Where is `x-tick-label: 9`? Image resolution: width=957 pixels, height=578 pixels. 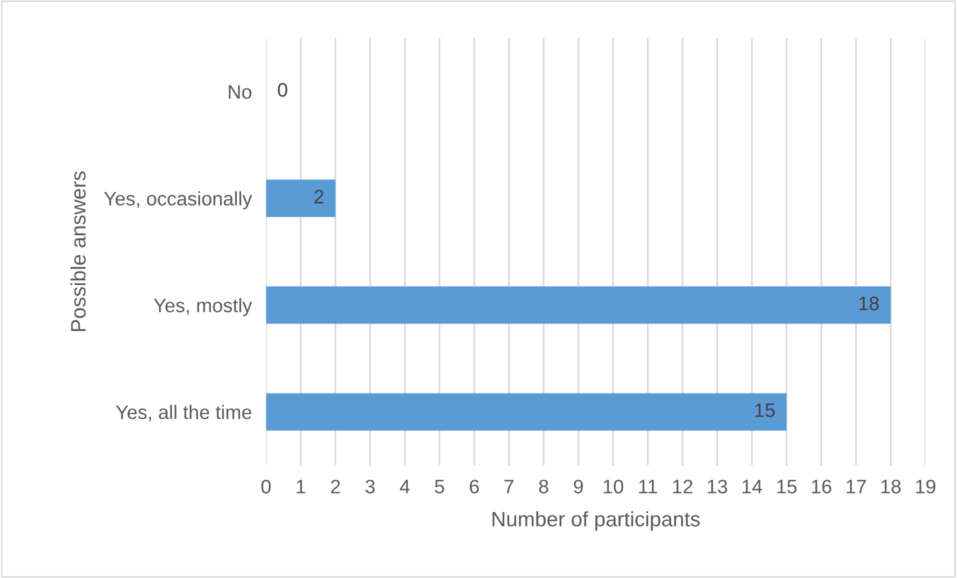
x-tick-label: 9 is located at coordinates (578, 487).